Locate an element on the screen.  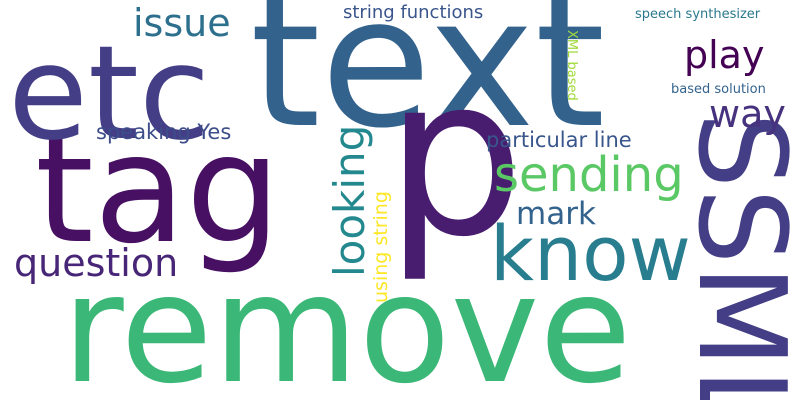
word-question: question is located at coordinates (96, 263).